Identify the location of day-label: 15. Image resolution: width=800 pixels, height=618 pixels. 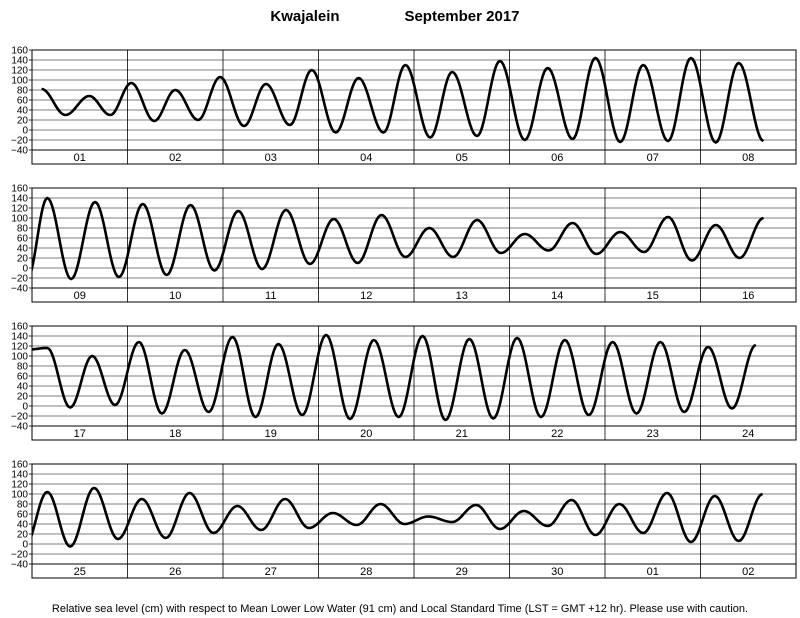
(653, 296).